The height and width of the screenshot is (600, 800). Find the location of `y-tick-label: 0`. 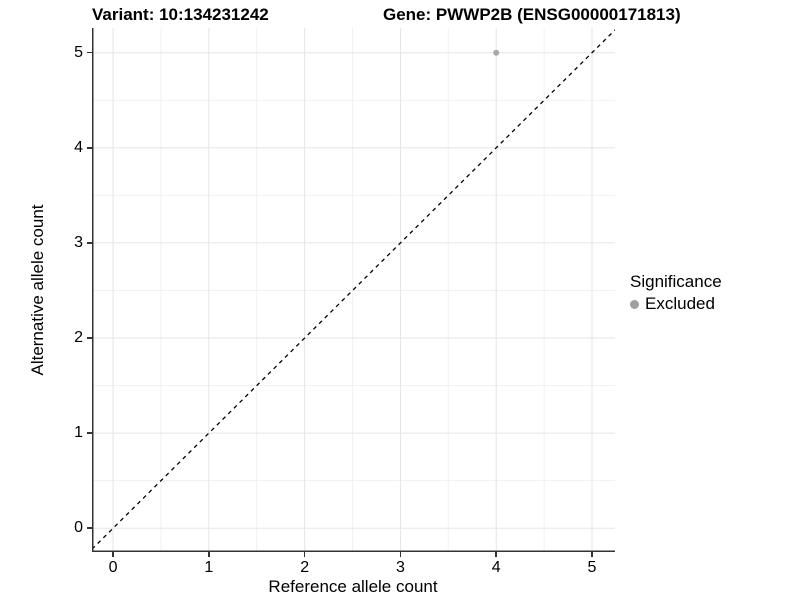

y-tick-label: 0 is located at coordinates (78, 528).